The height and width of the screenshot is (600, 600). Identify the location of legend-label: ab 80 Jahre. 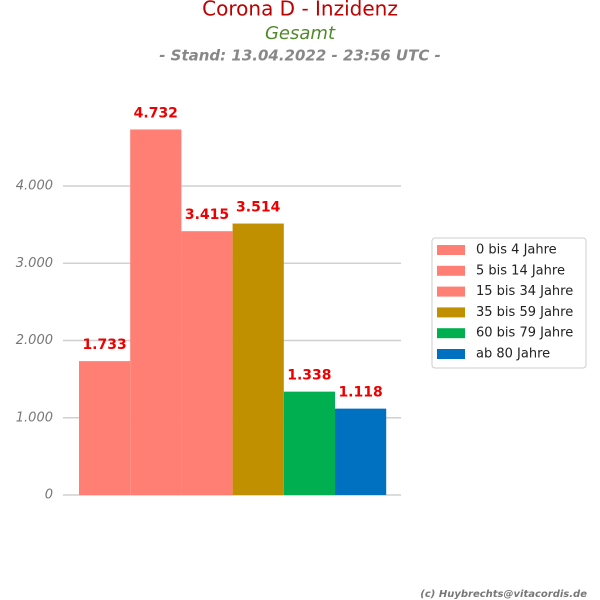
(513, 354).